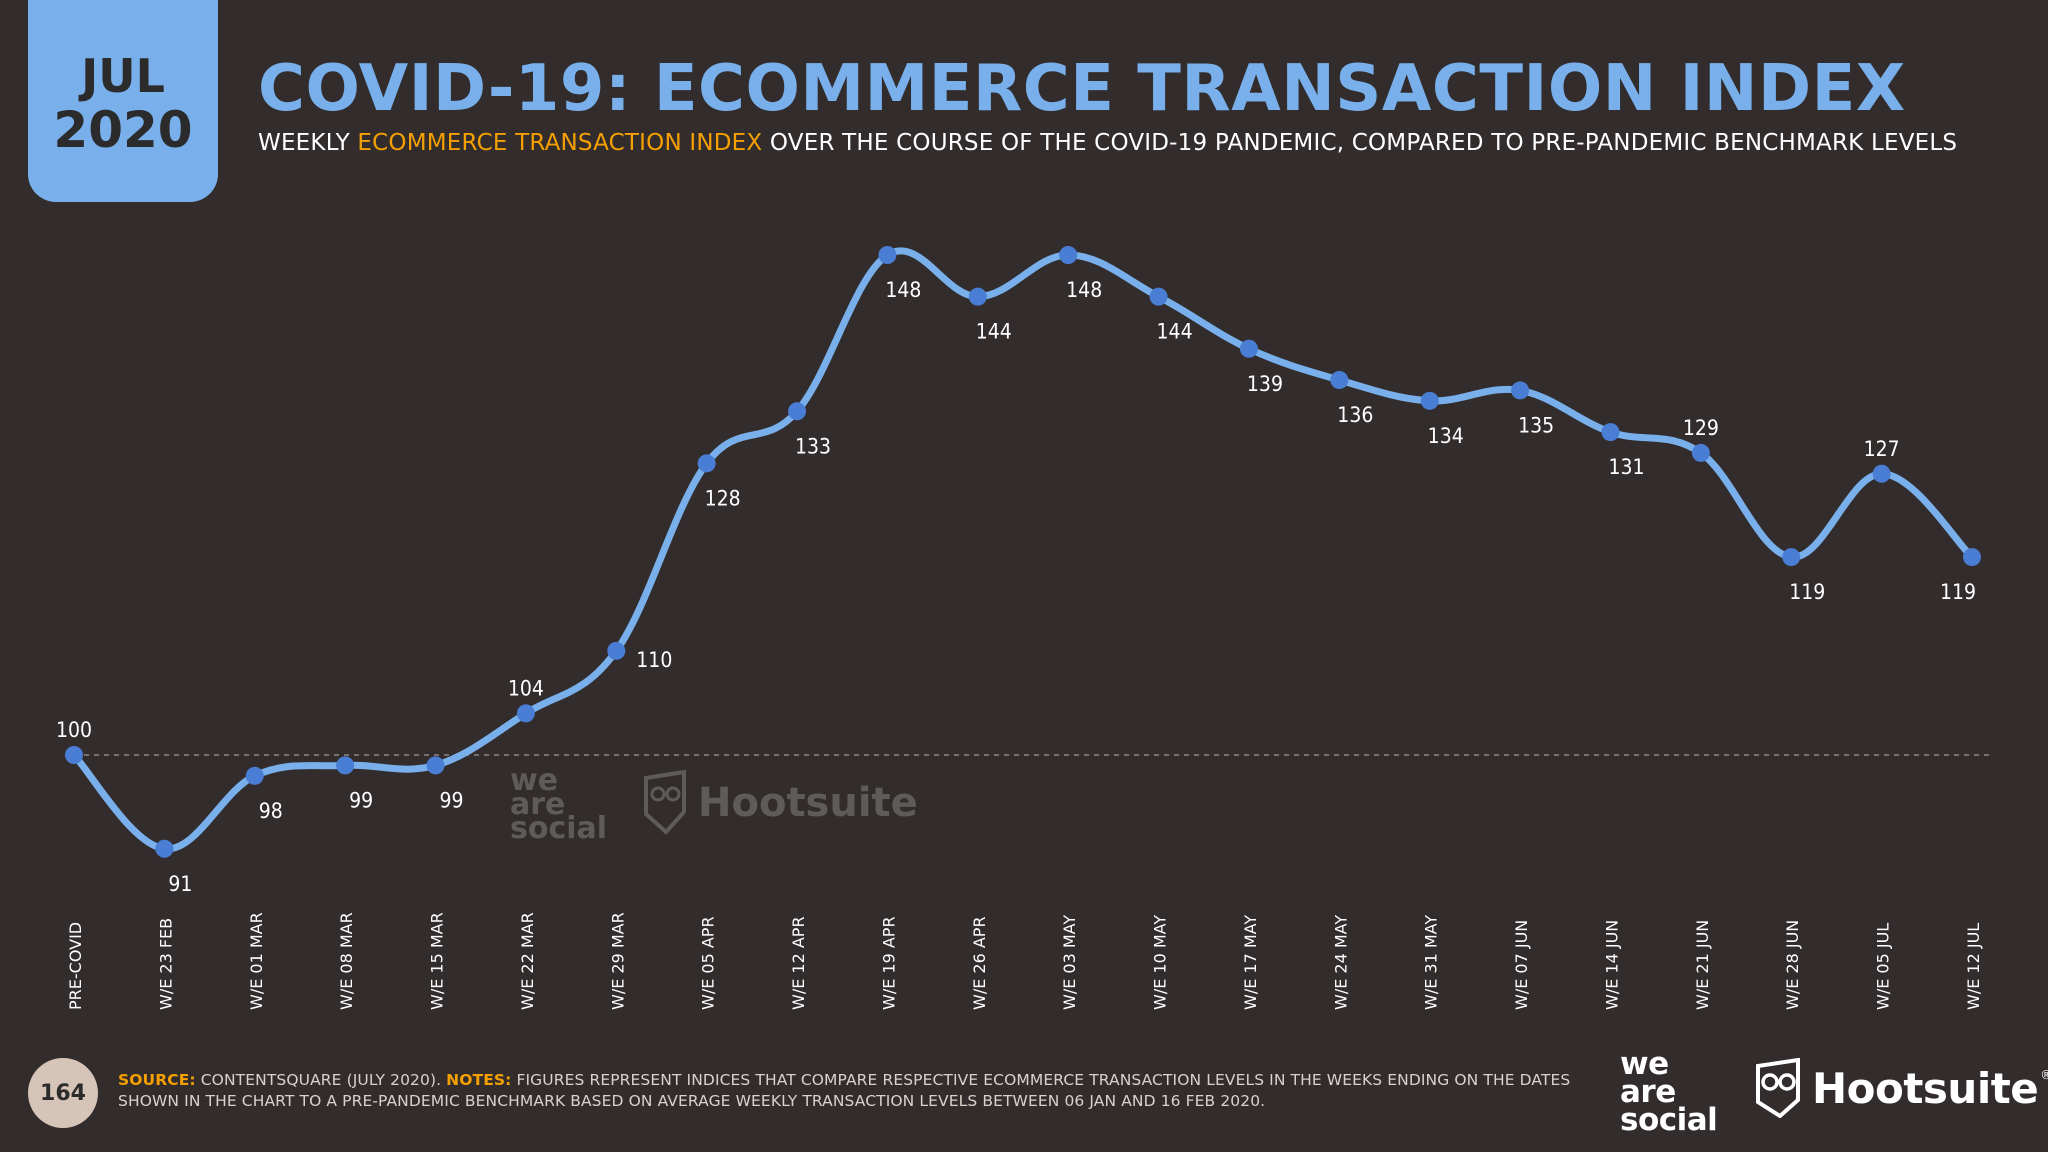  What do you see at coordinates (1160, 962) in the screenshot?
I see `x-tick-label: W/E 10 MAY` at bounding box center [1160, 962].